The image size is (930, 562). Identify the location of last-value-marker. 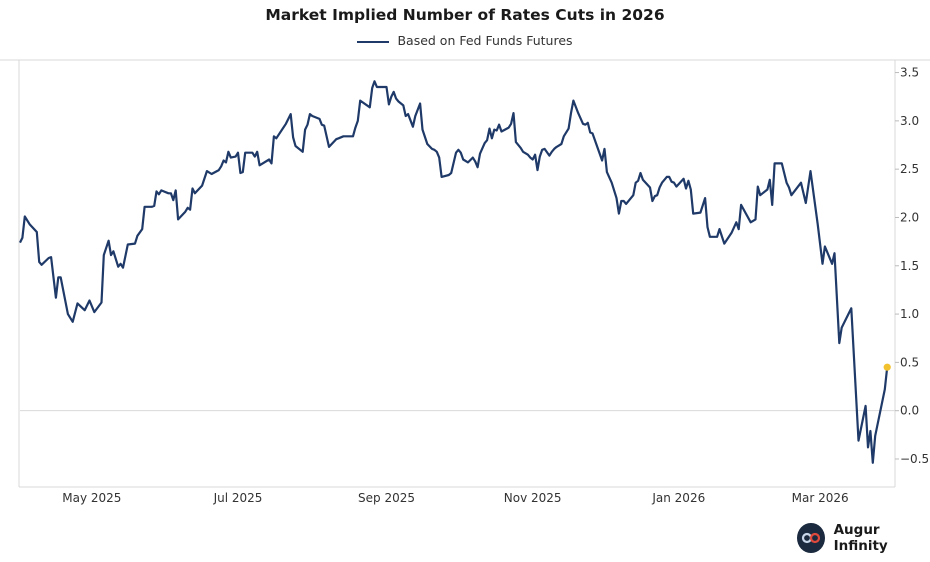
(887, 367).